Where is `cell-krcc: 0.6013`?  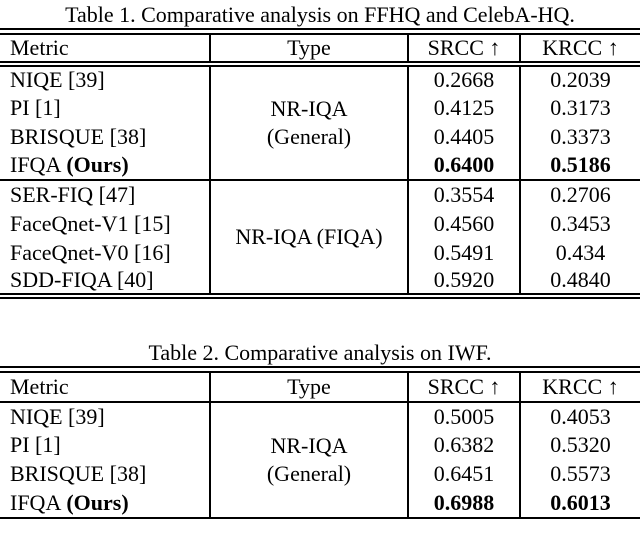
cell-krcc: 0.6013 is located at coordinates (580, 502).